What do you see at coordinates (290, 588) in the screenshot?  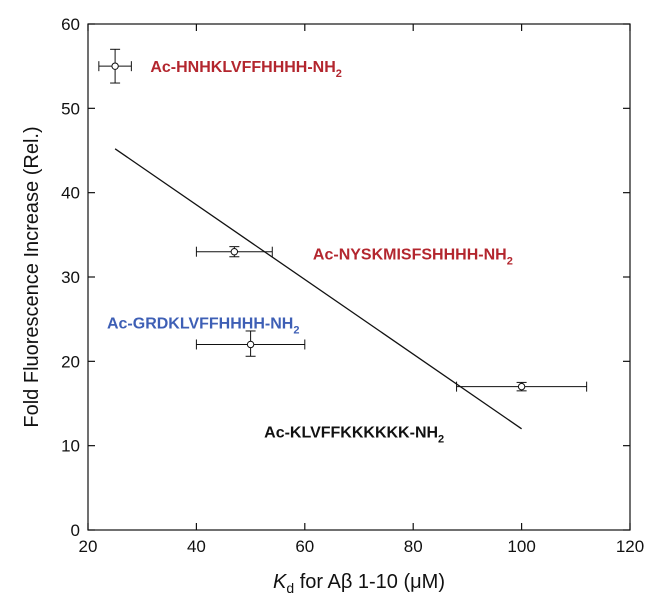 I see `x-axis-label-subscript: d` at bounding box center [290, 588].